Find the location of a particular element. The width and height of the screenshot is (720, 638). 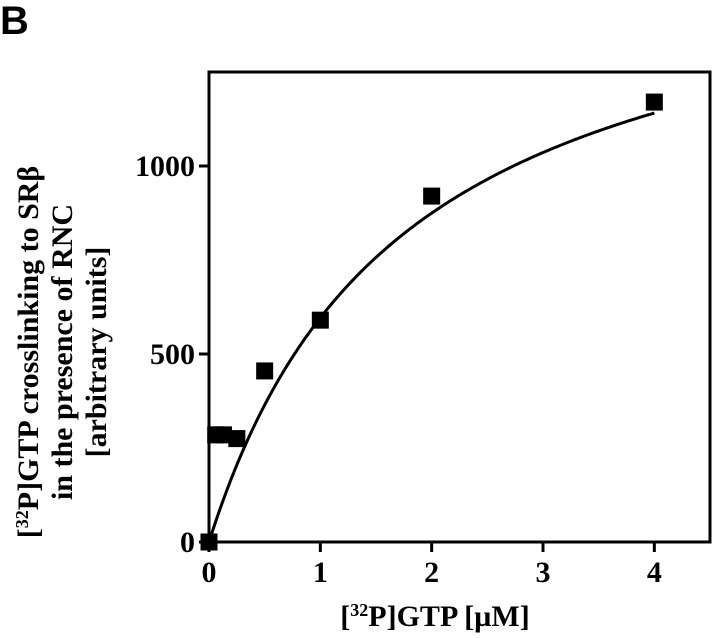

x-axis-label: [32P]GTP [µM] is located at coordinates (434, 616).